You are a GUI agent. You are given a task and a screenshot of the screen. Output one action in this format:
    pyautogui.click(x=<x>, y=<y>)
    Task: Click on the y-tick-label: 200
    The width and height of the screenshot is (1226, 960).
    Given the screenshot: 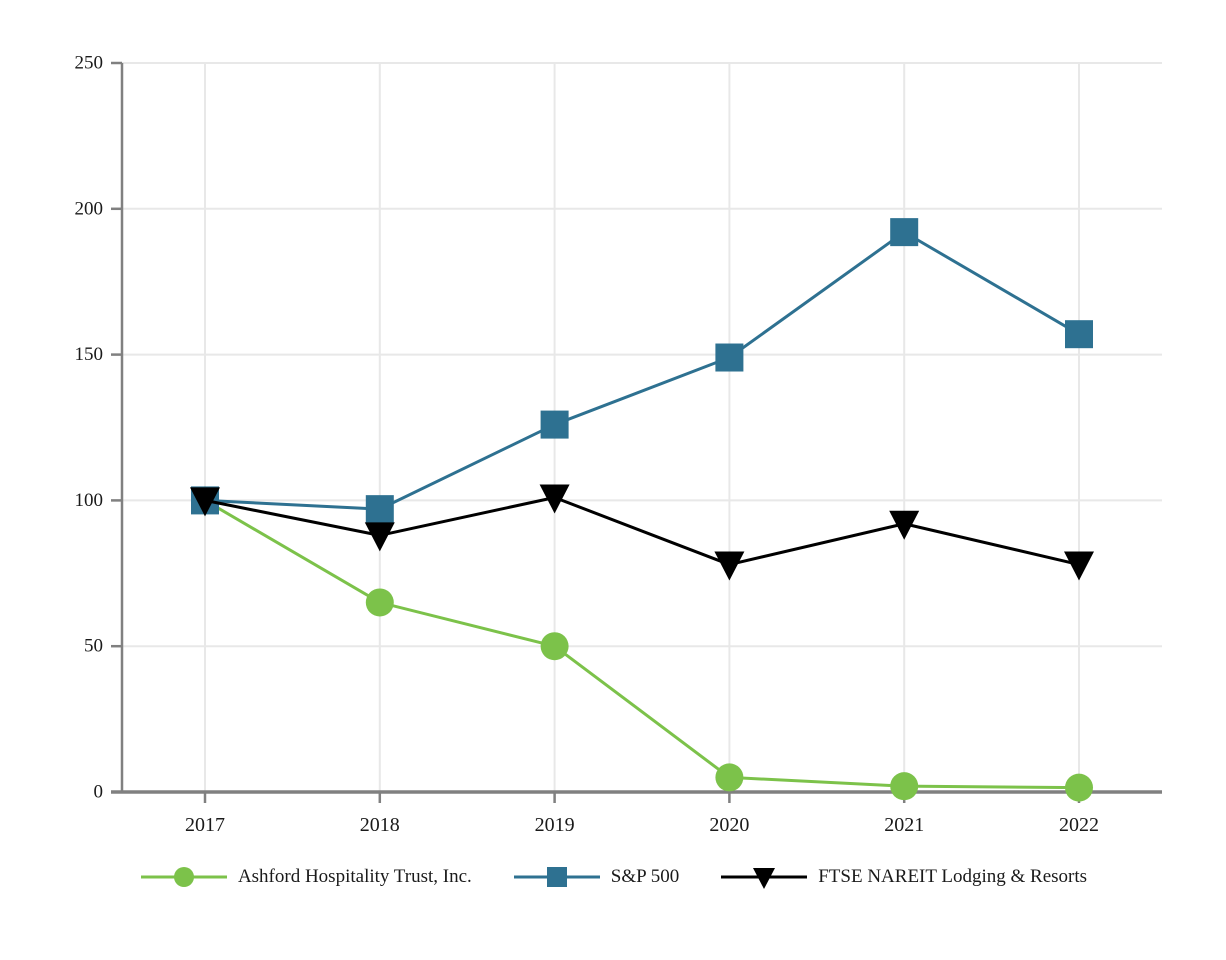 What is the action you would take?
    pyautogui.click(x=89, y=208)
    